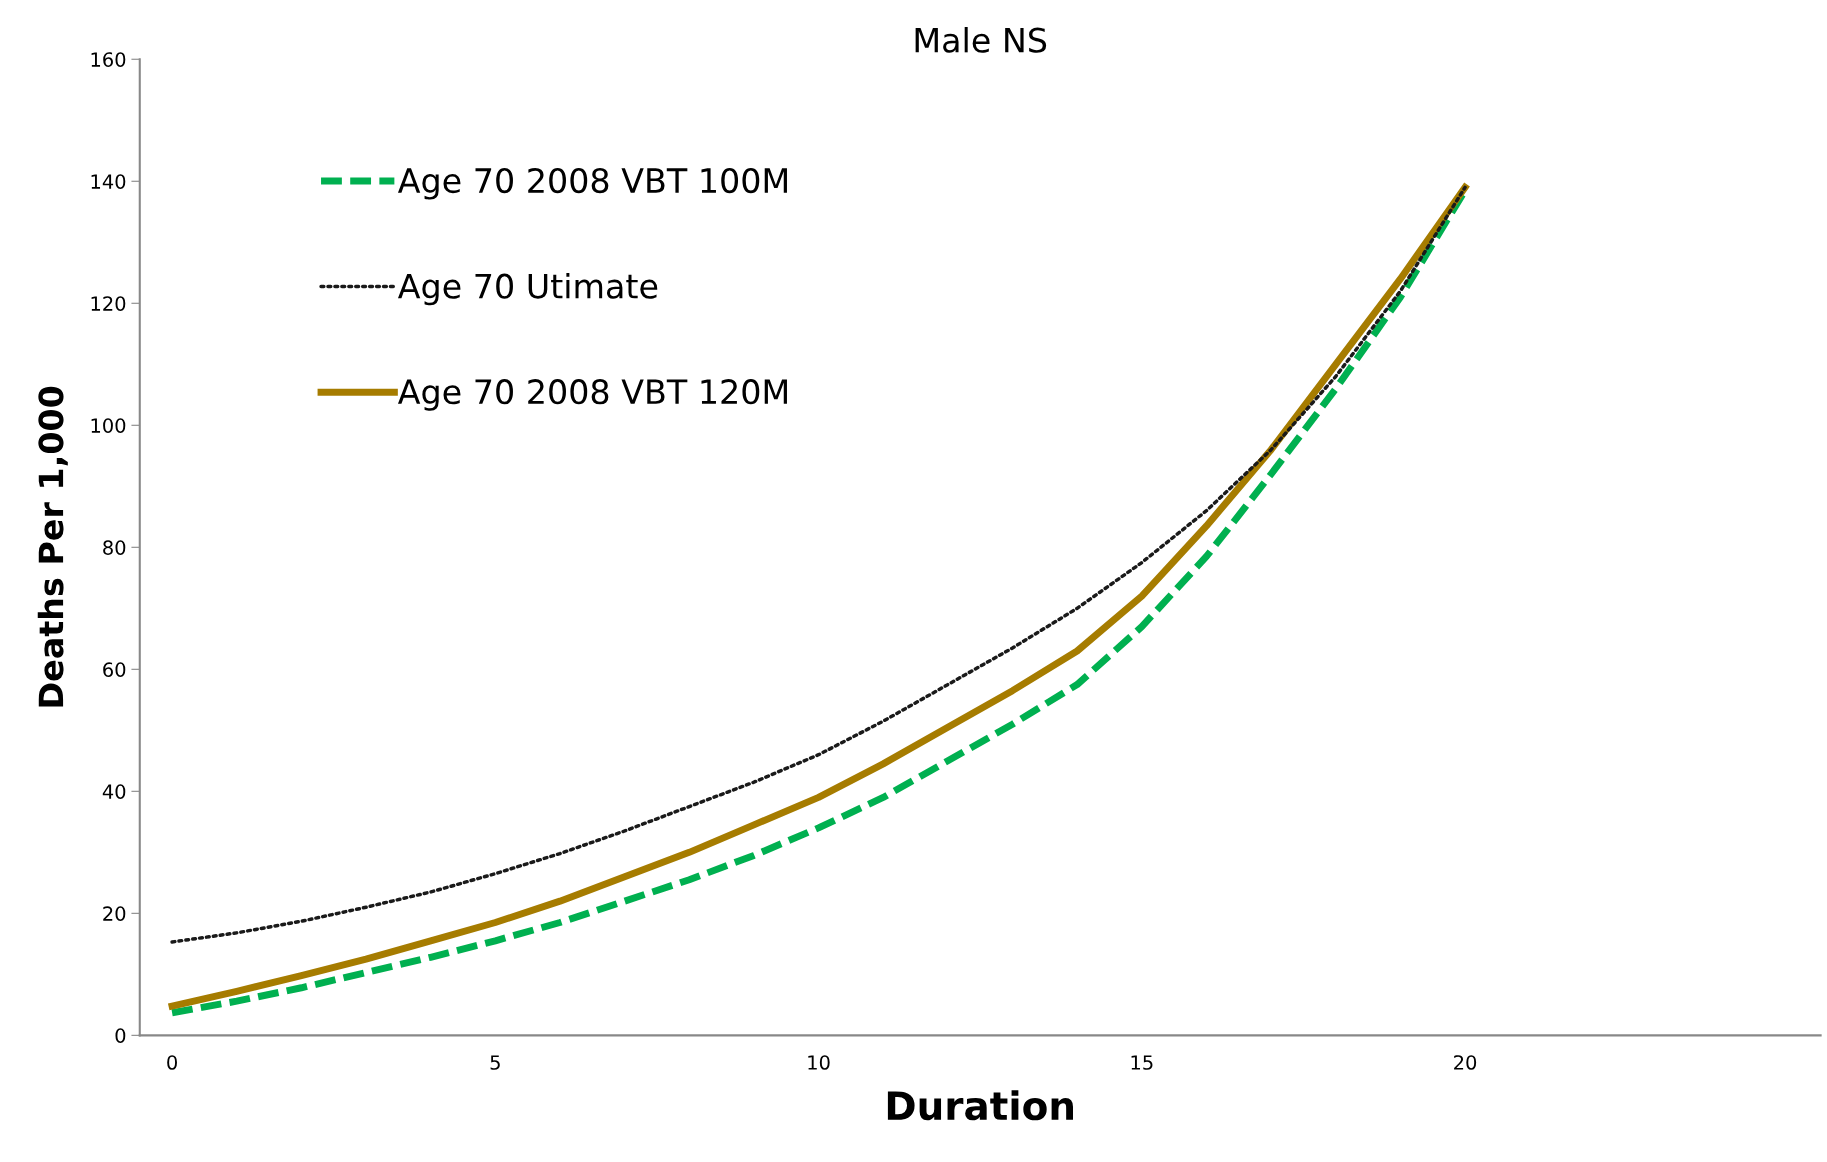 Image resolution: width=1827 pixels, height=1162 pixels. Describe the element at coordinates (114, 669) in the screenshot. I see `y-tick-label: 60` at that location.